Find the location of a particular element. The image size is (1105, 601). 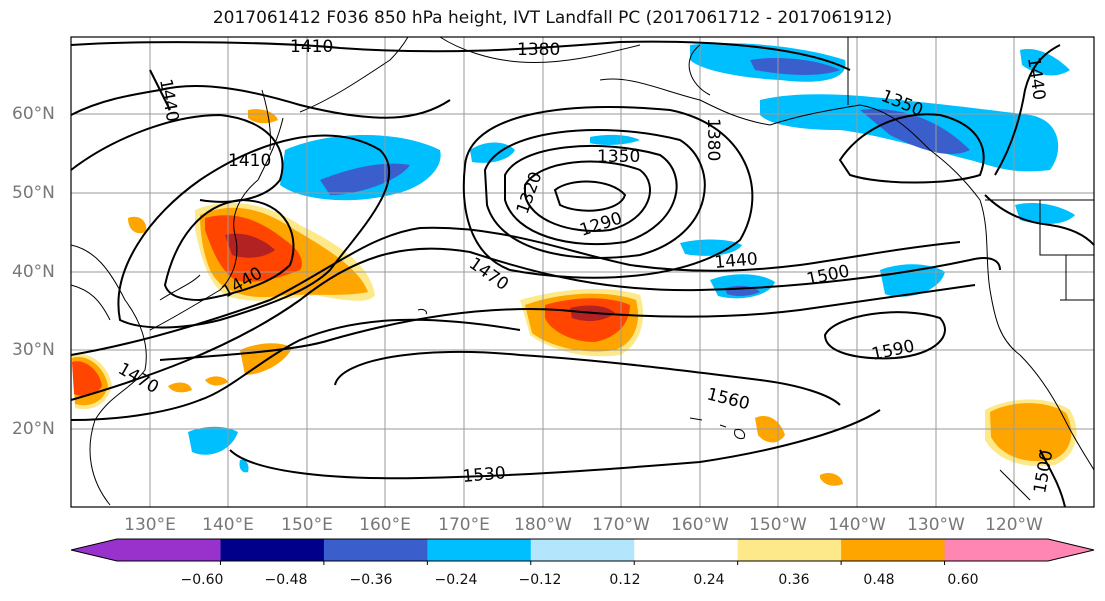

lon-label: 140°W is located at coordinates (857, 525).